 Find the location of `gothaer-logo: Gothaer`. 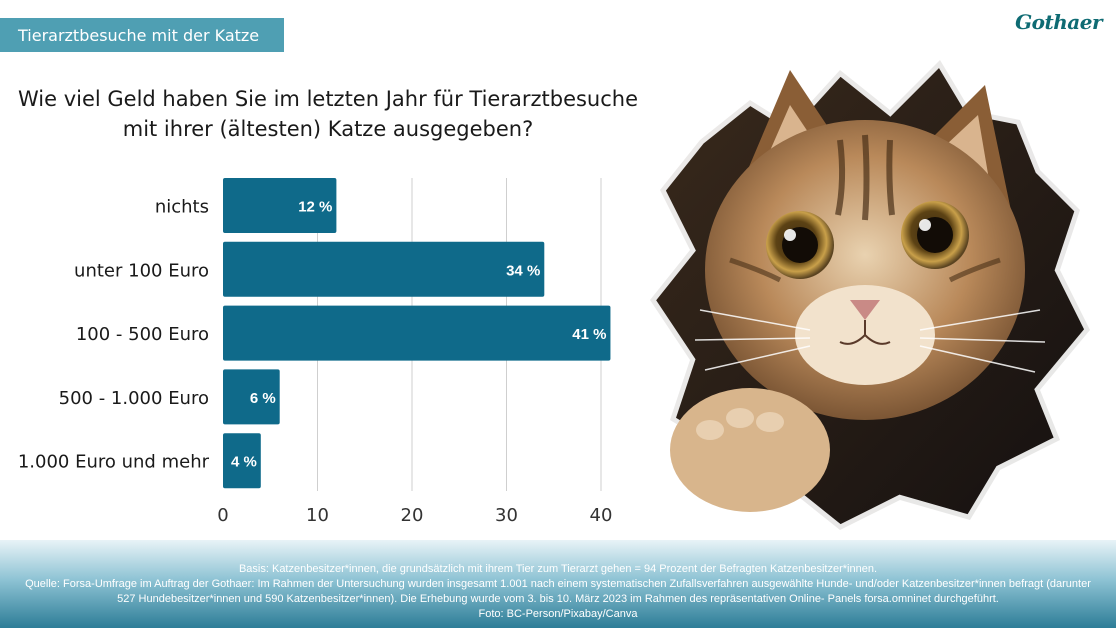

gothaer-logo: Gothaer is located at coordinates (1058, 22).